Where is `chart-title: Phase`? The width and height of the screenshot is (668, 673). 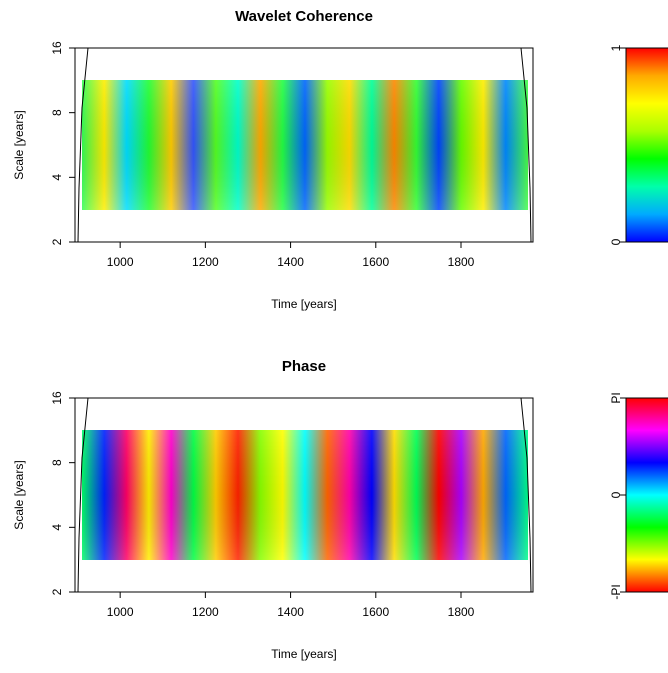 chart-title: Phase is located at coordinates (304, 366).